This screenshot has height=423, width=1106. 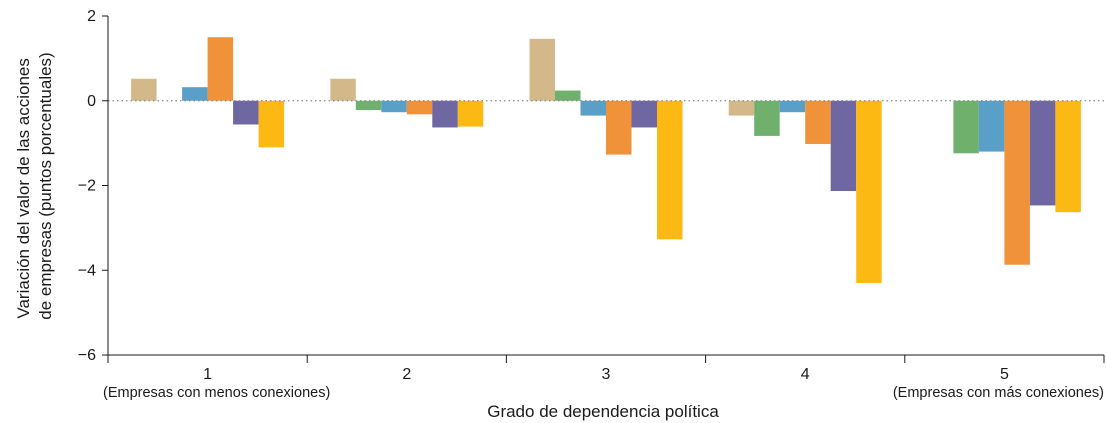 I want to click on category-note-last: (Empresas con más conexiones), so click(x=998, y=393).